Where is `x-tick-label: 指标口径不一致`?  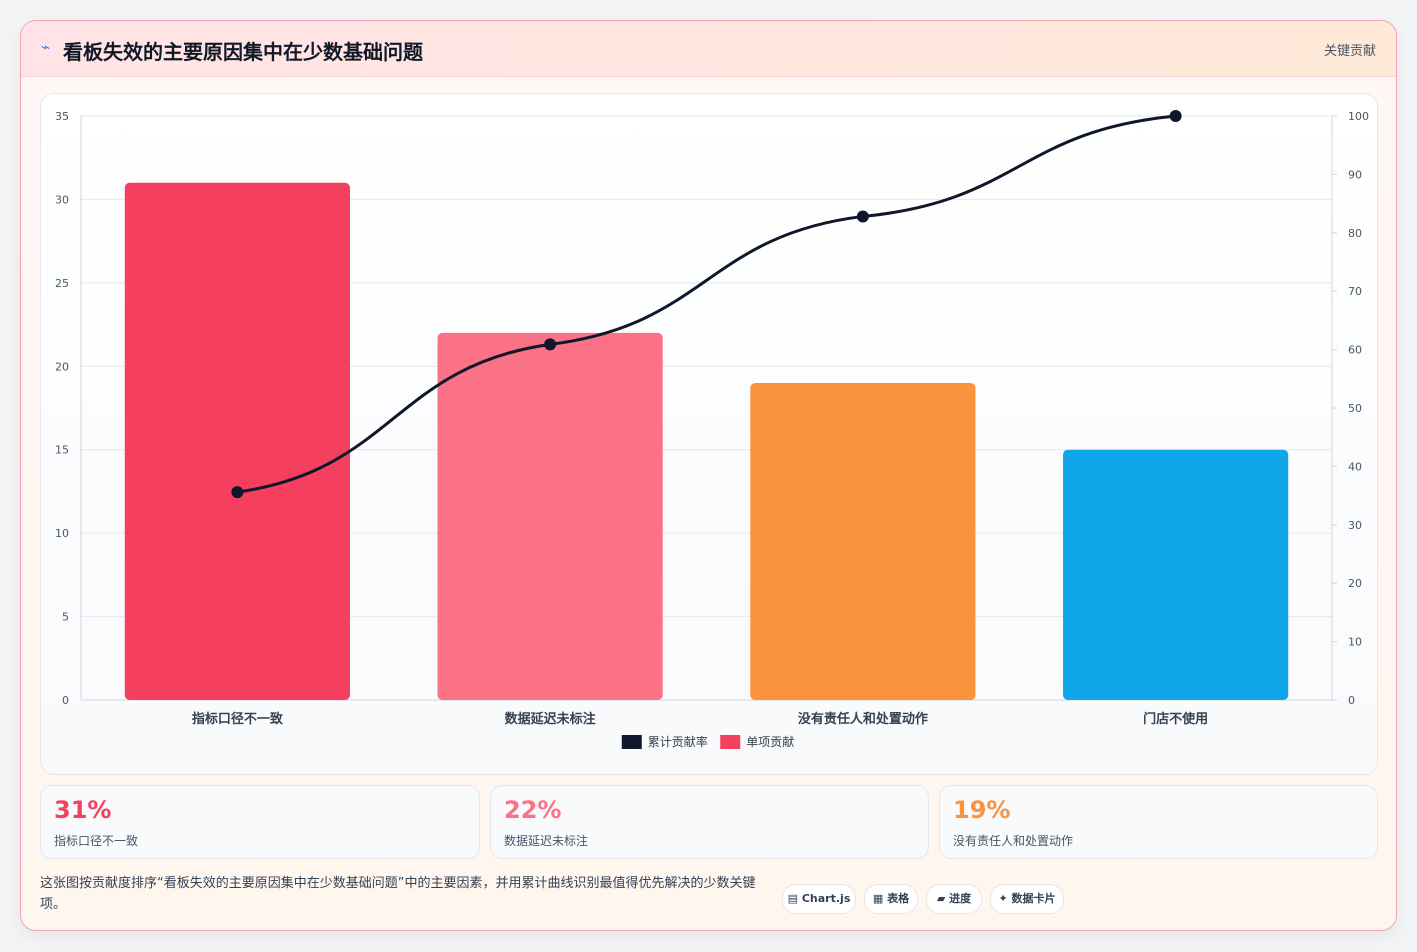 x-tick-label: 指标口径不一致 is located at coordinates (238, 719).